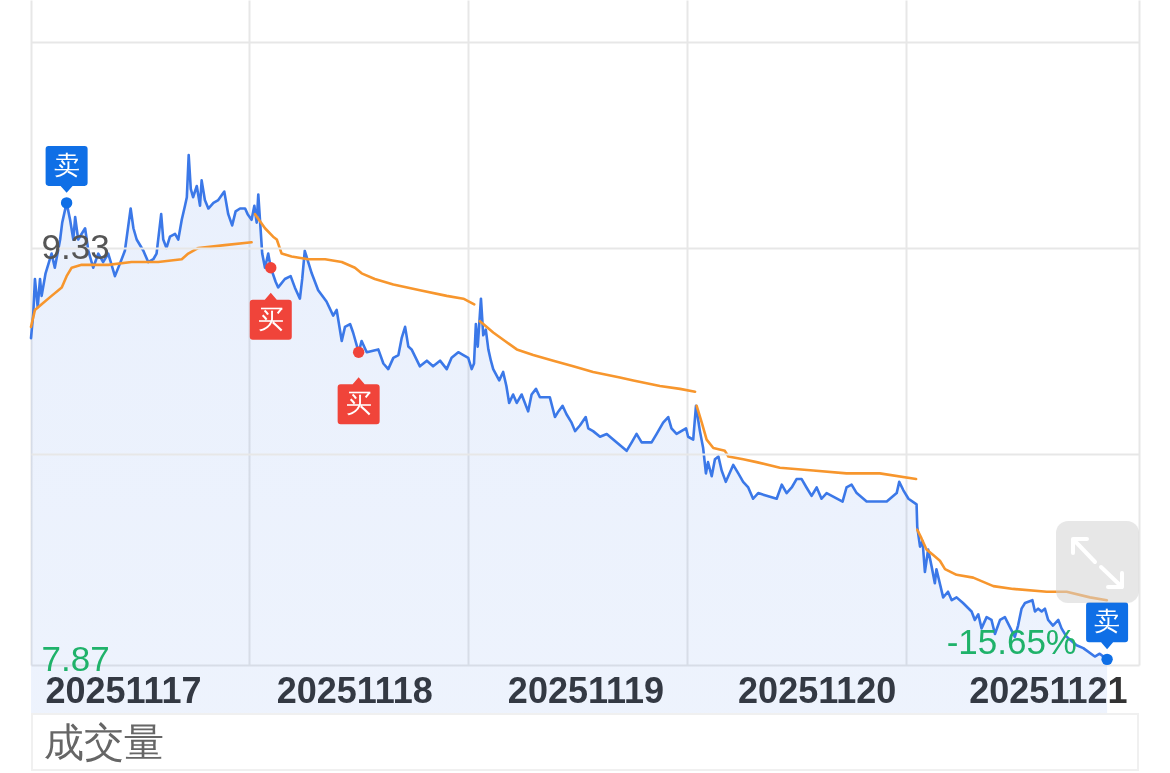  I want to click on series-label: 卖, so click(66, 164).